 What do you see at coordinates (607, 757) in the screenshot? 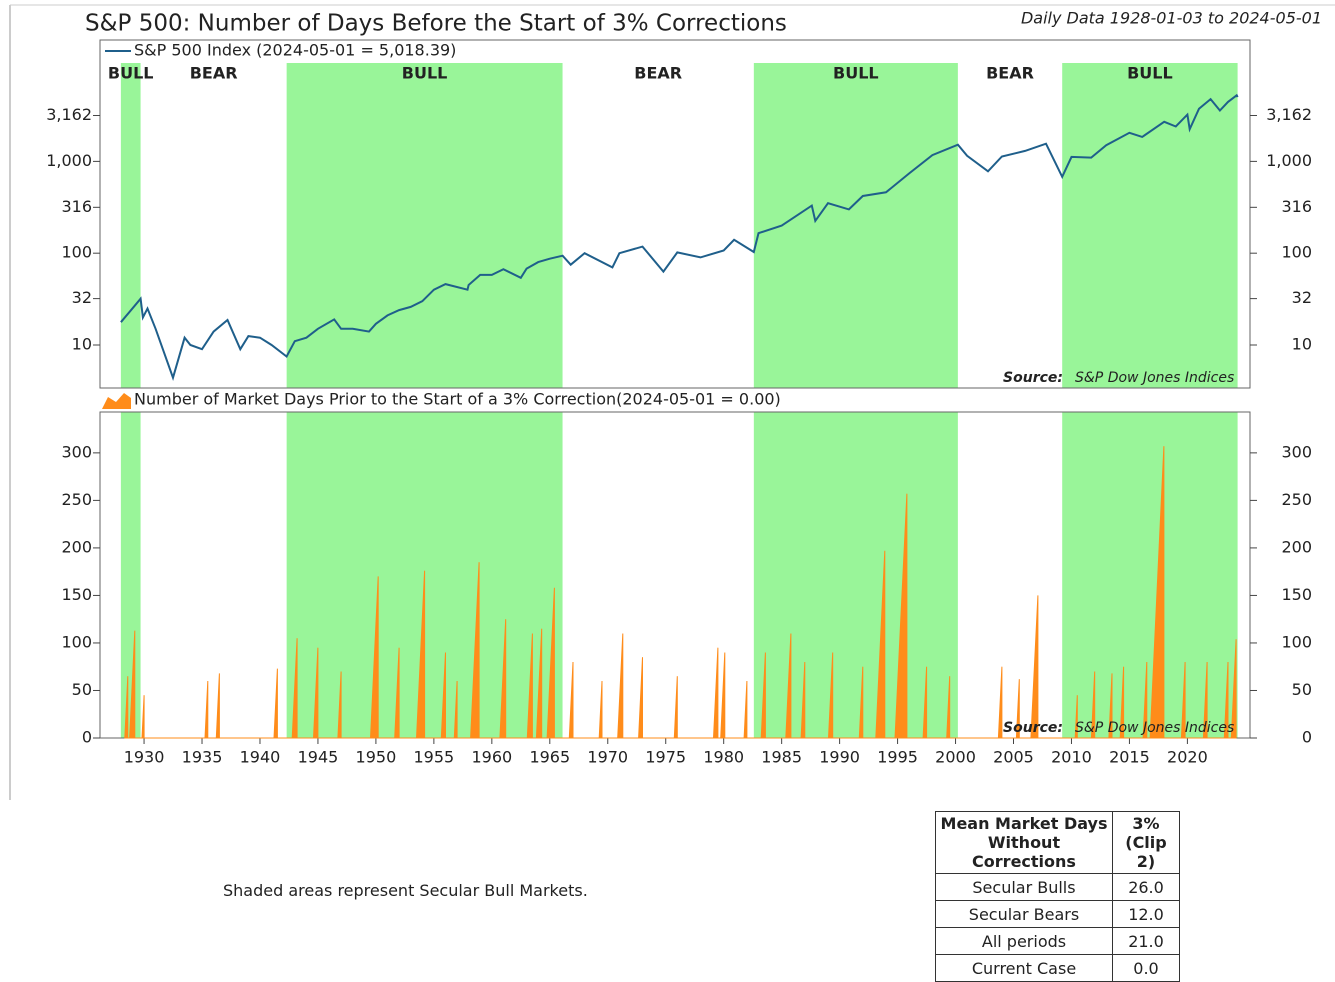
I see `x-tick-label: 1970` at bounding box center [607, 757].